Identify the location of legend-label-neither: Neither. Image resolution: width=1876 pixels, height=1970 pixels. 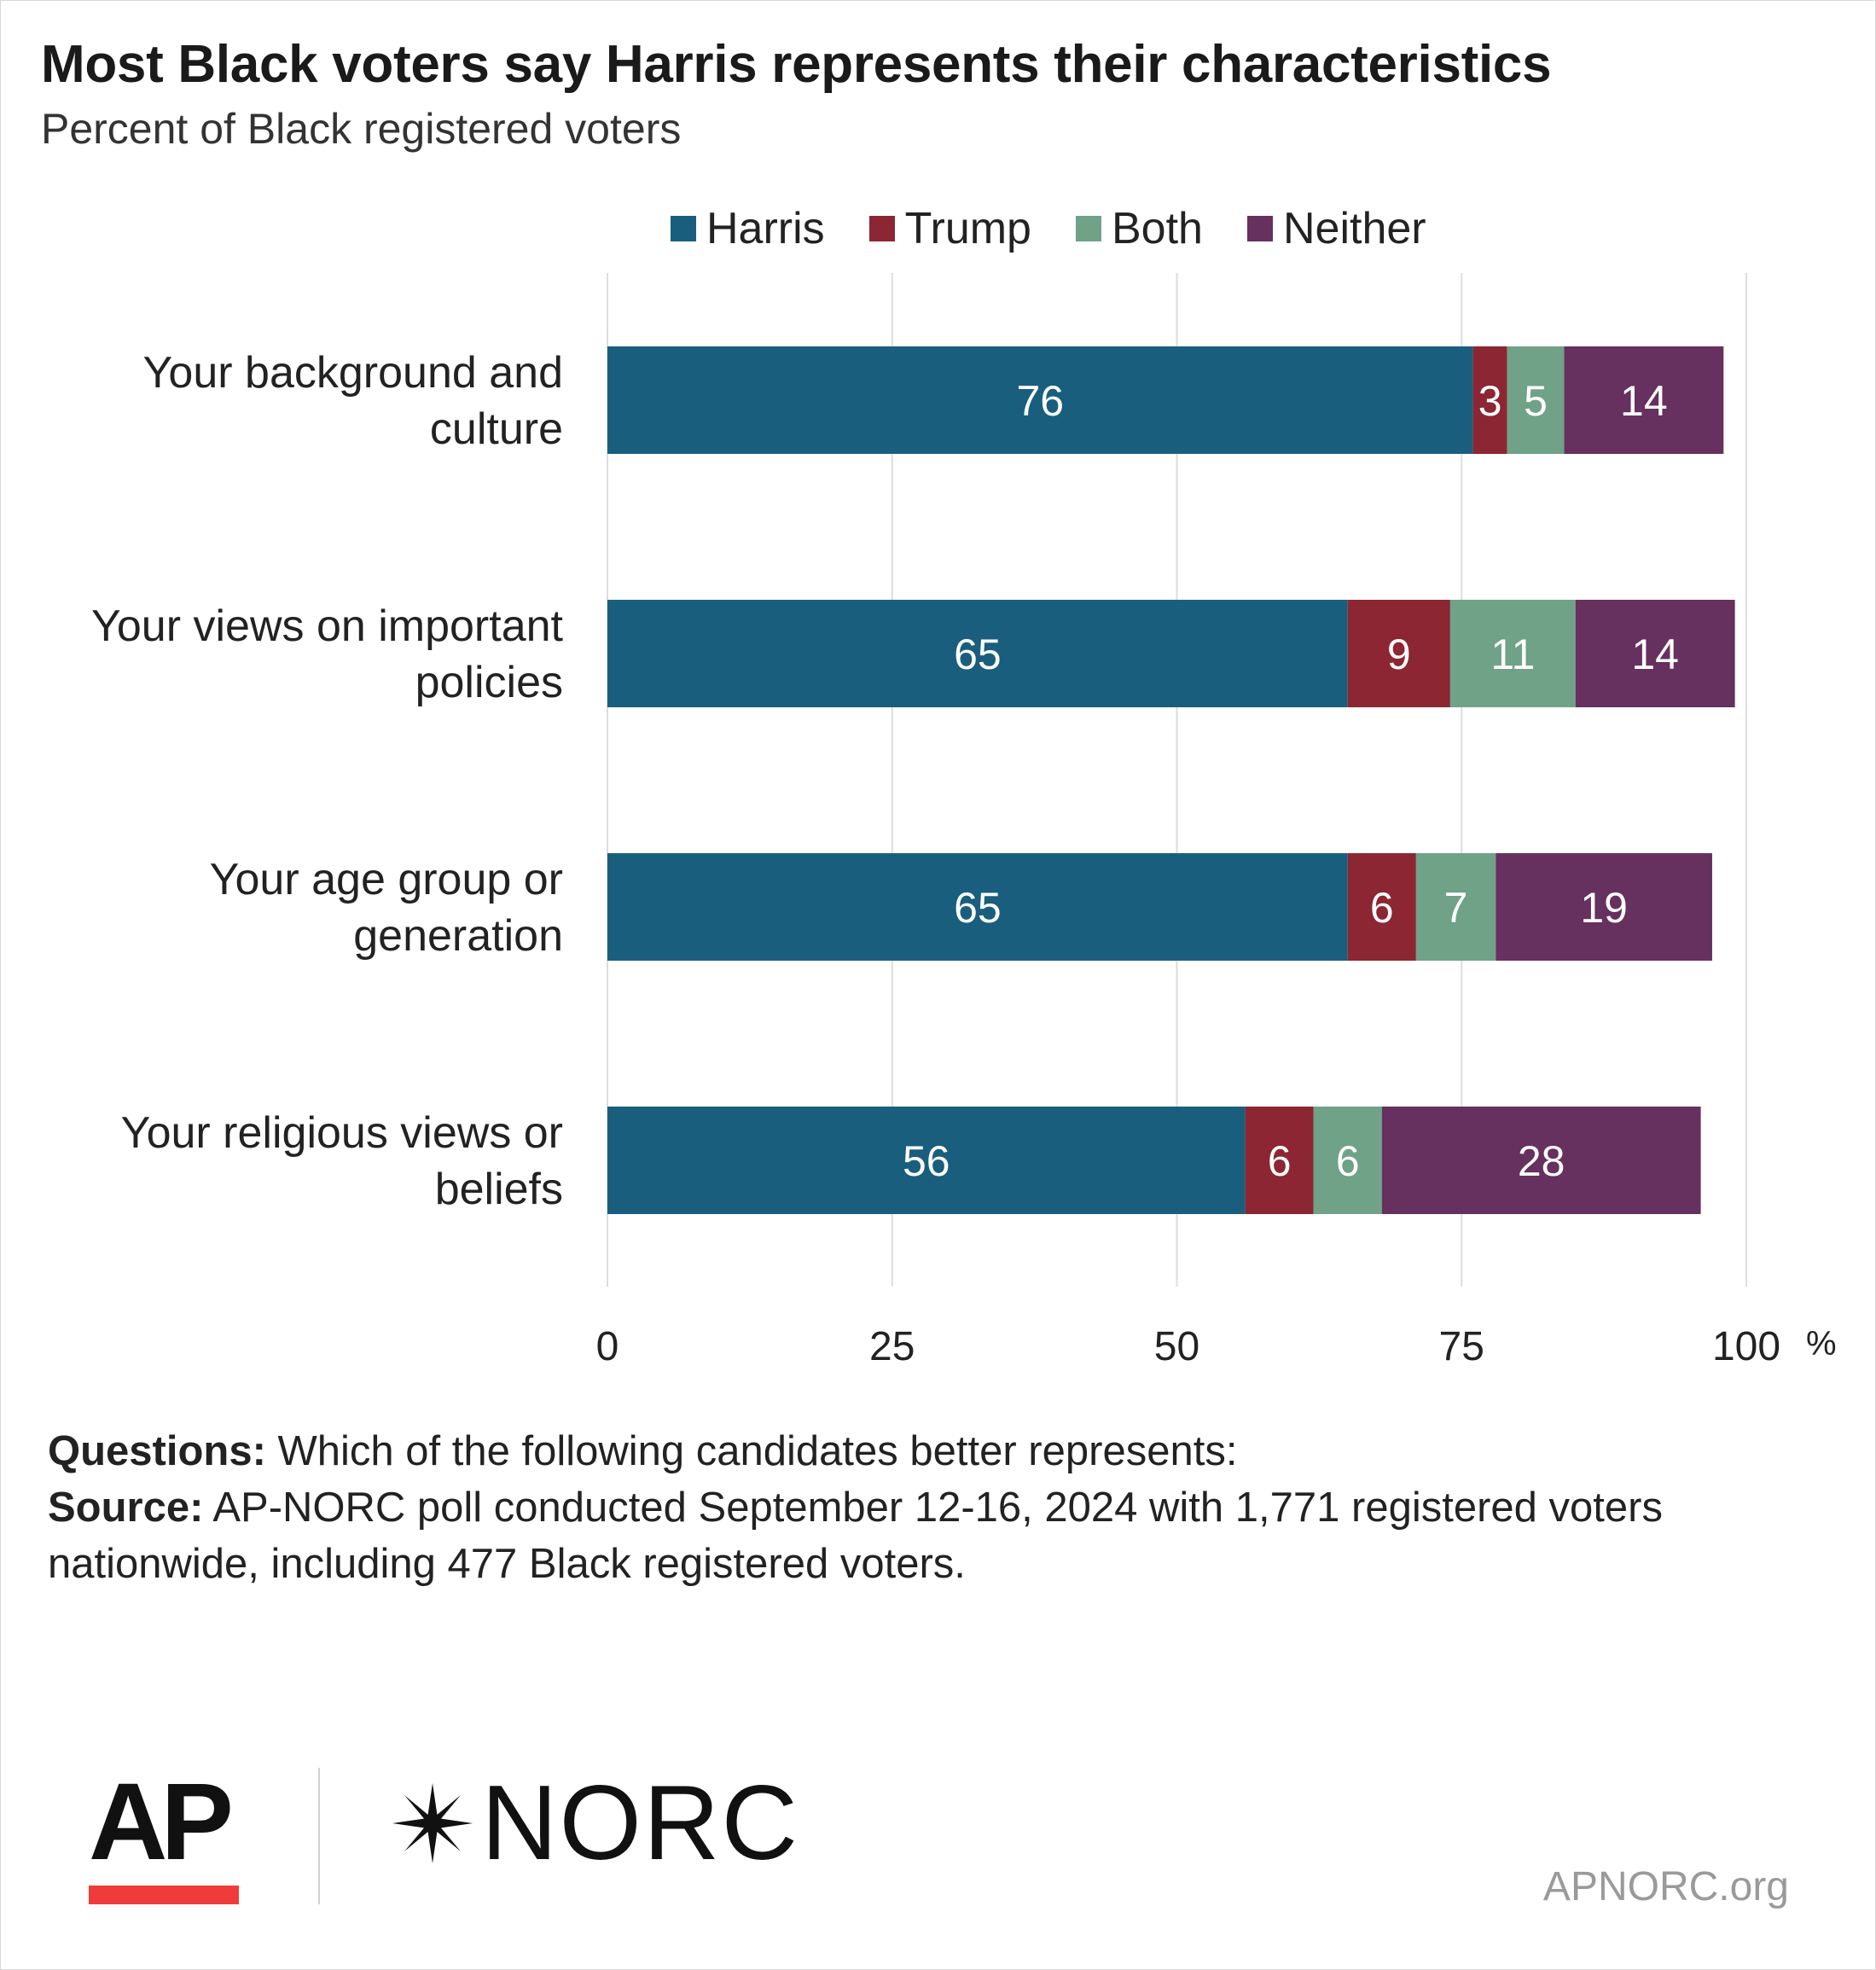
(1354, 228).